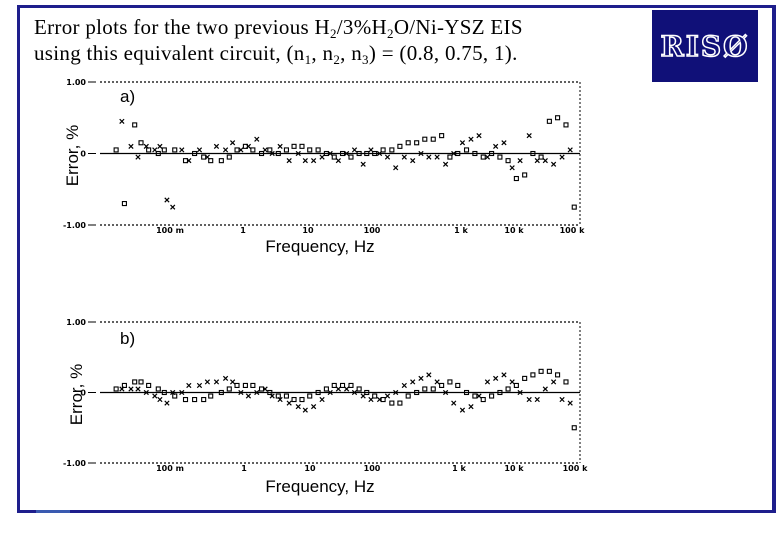 The width and height of the screenshot is (780, 540). I want to click on x-tick-label: 10 k, so click(514, 230).